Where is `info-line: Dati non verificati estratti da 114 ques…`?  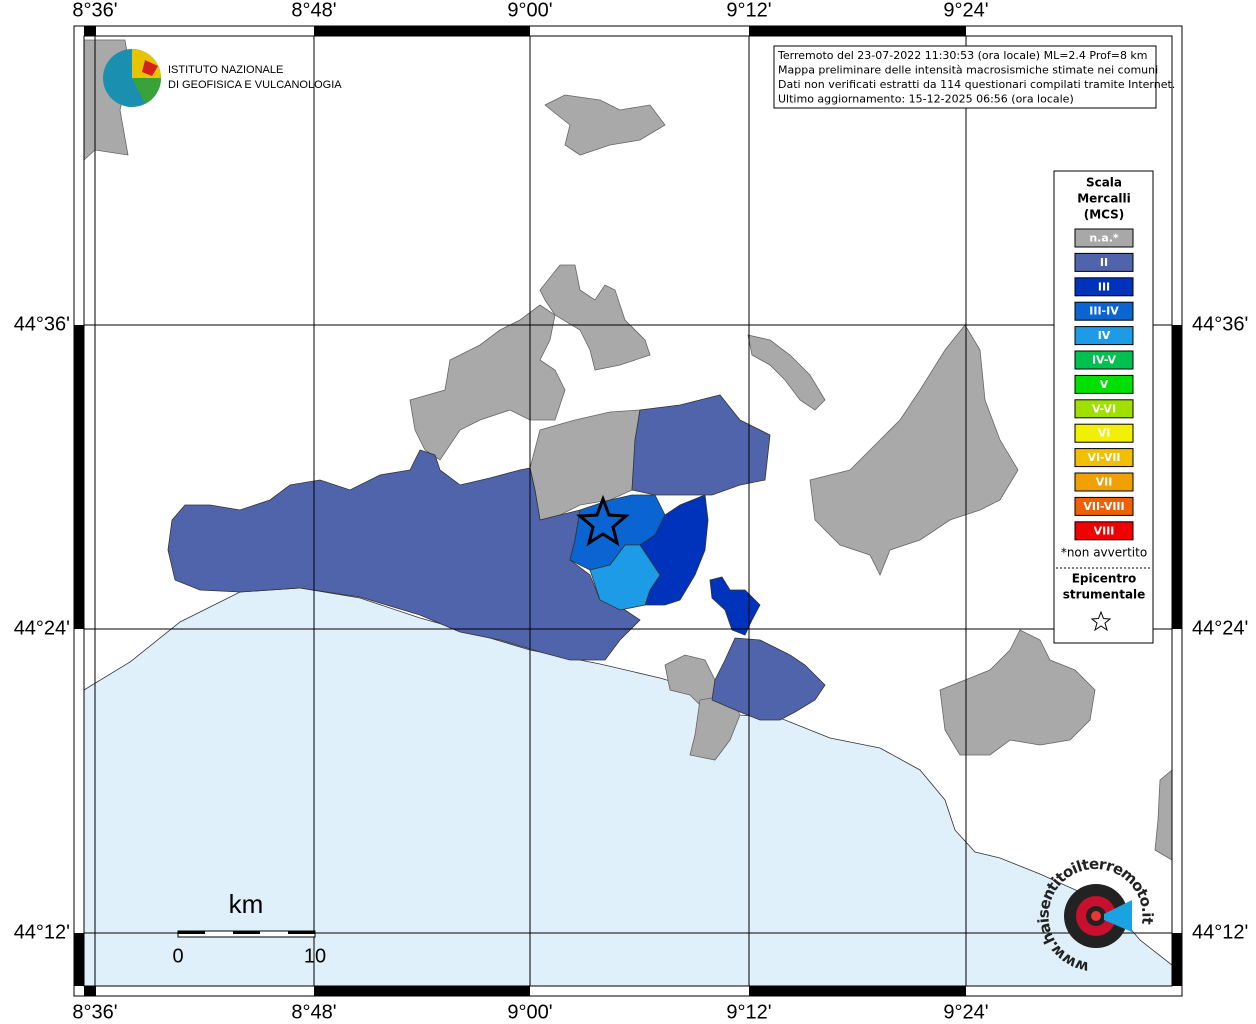 info-line: Dati non verificati estratti da 114 ques… is located at coordinates (976, 84).